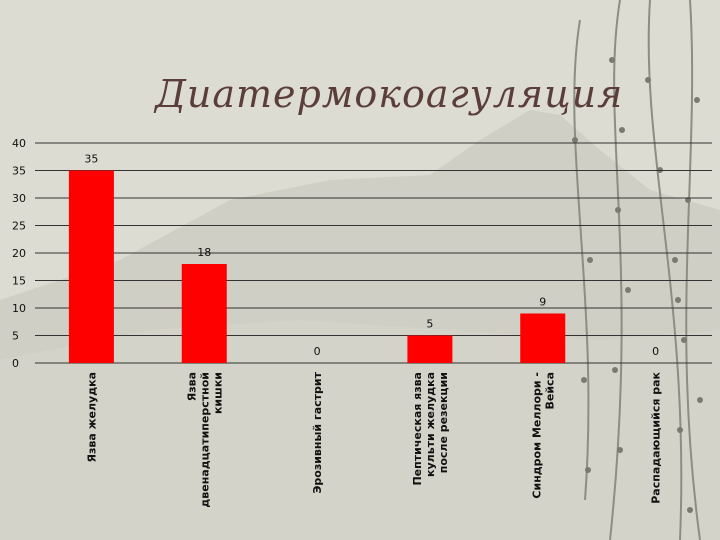 Image resolution: width=720 pixels, height=540 pixels. I want to click on category-label: Распадающийся рак, so click(656, 437).